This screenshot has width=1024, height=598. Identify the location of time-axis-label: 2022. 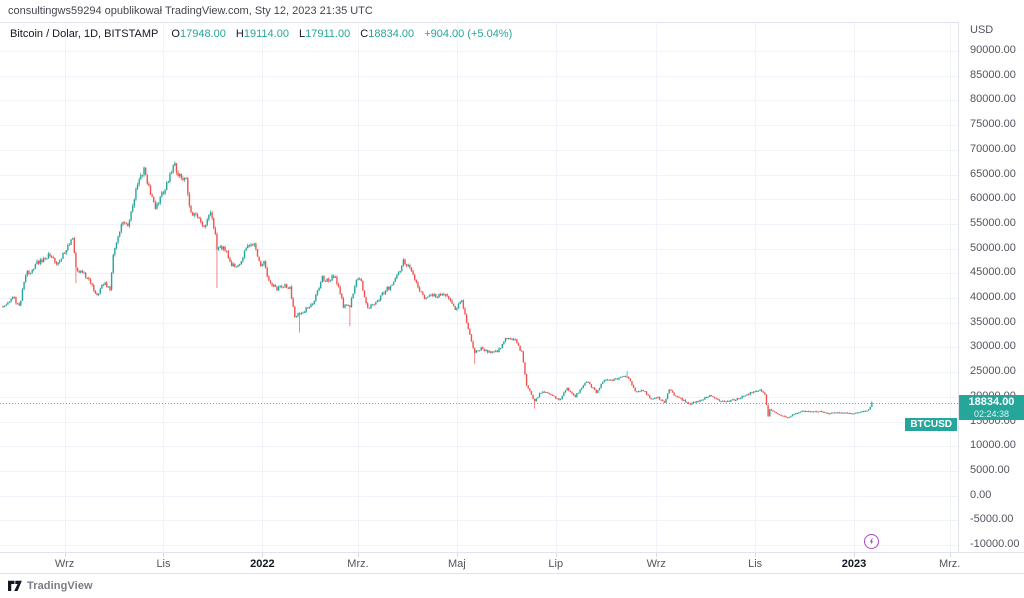
(262, 564).